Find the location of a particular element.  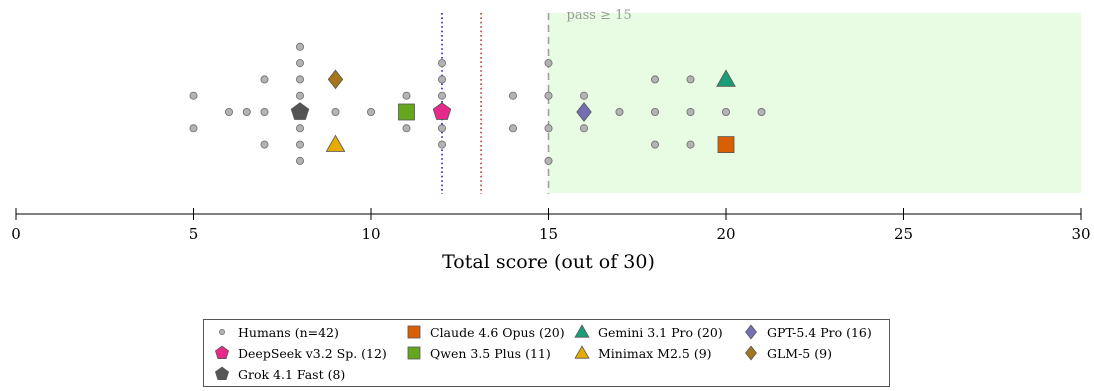

x-tick-label: 20 is located at coordinates (725, 234).